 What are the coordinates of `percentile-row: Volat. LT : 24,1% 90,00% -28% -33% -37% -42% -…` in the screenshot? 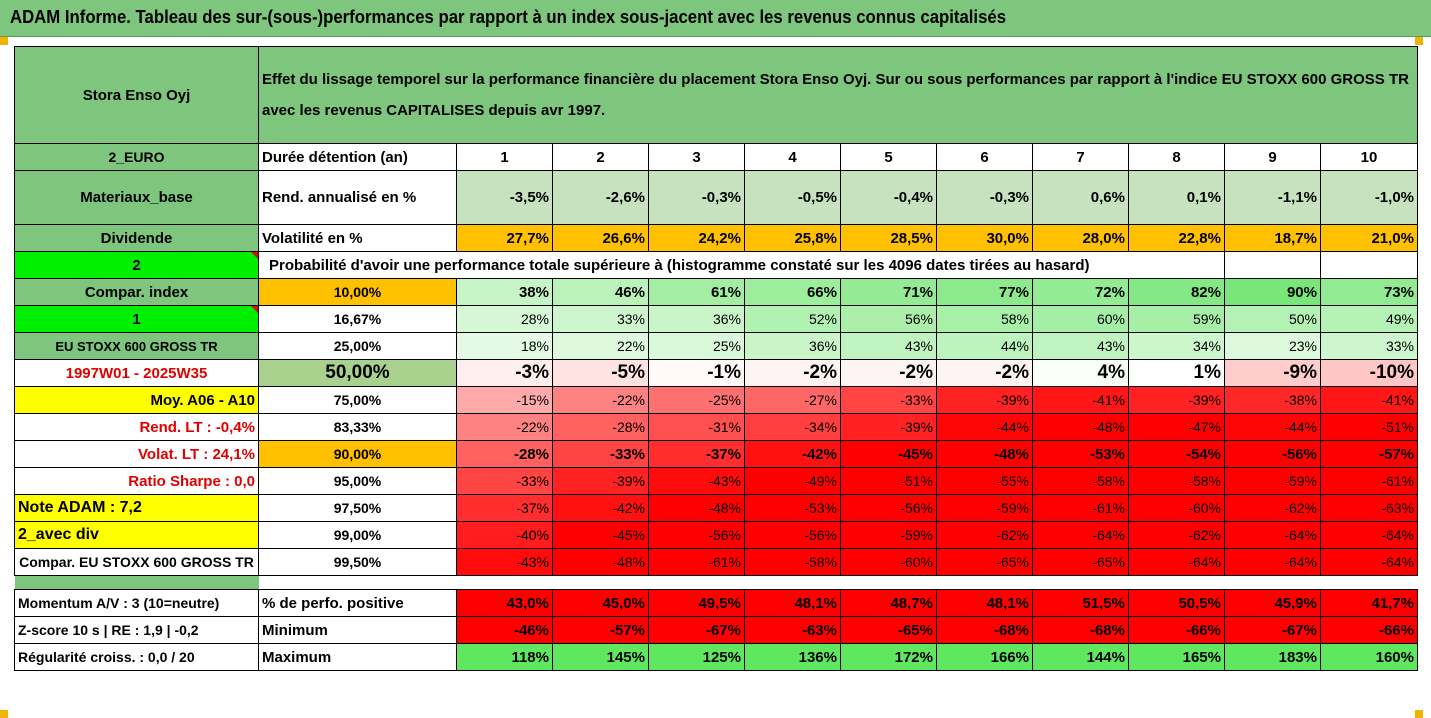 It's located at (716, 454).